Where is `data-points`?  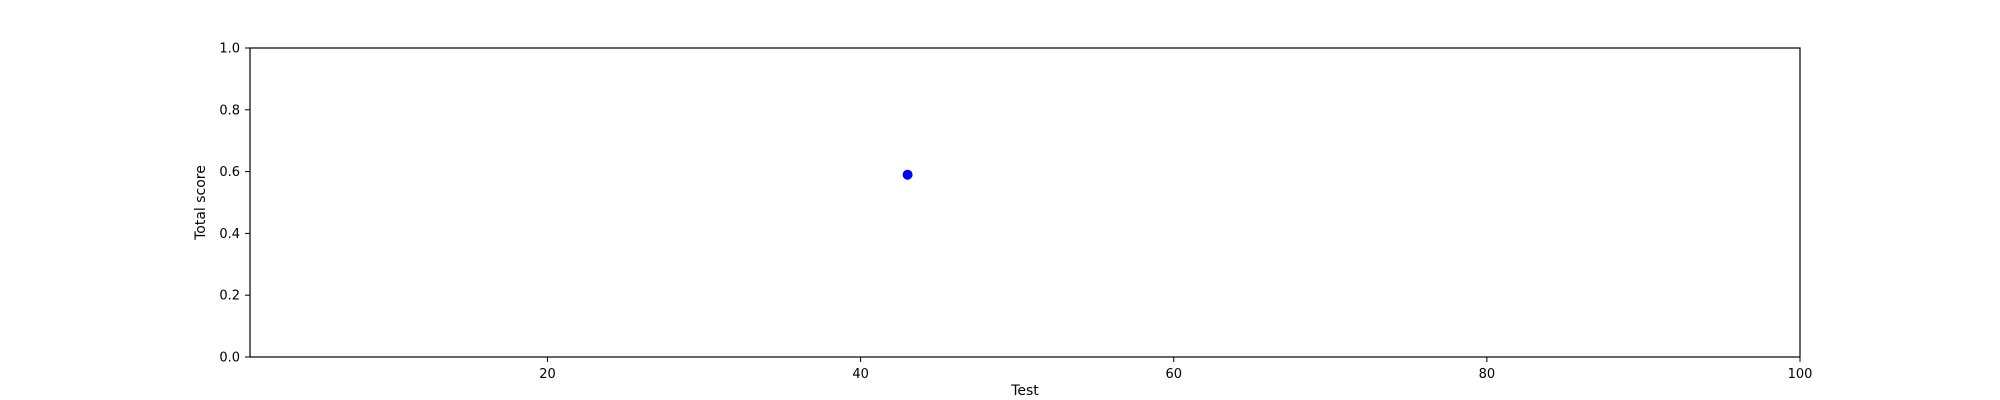 data-points is located at coordinates (907, 174).